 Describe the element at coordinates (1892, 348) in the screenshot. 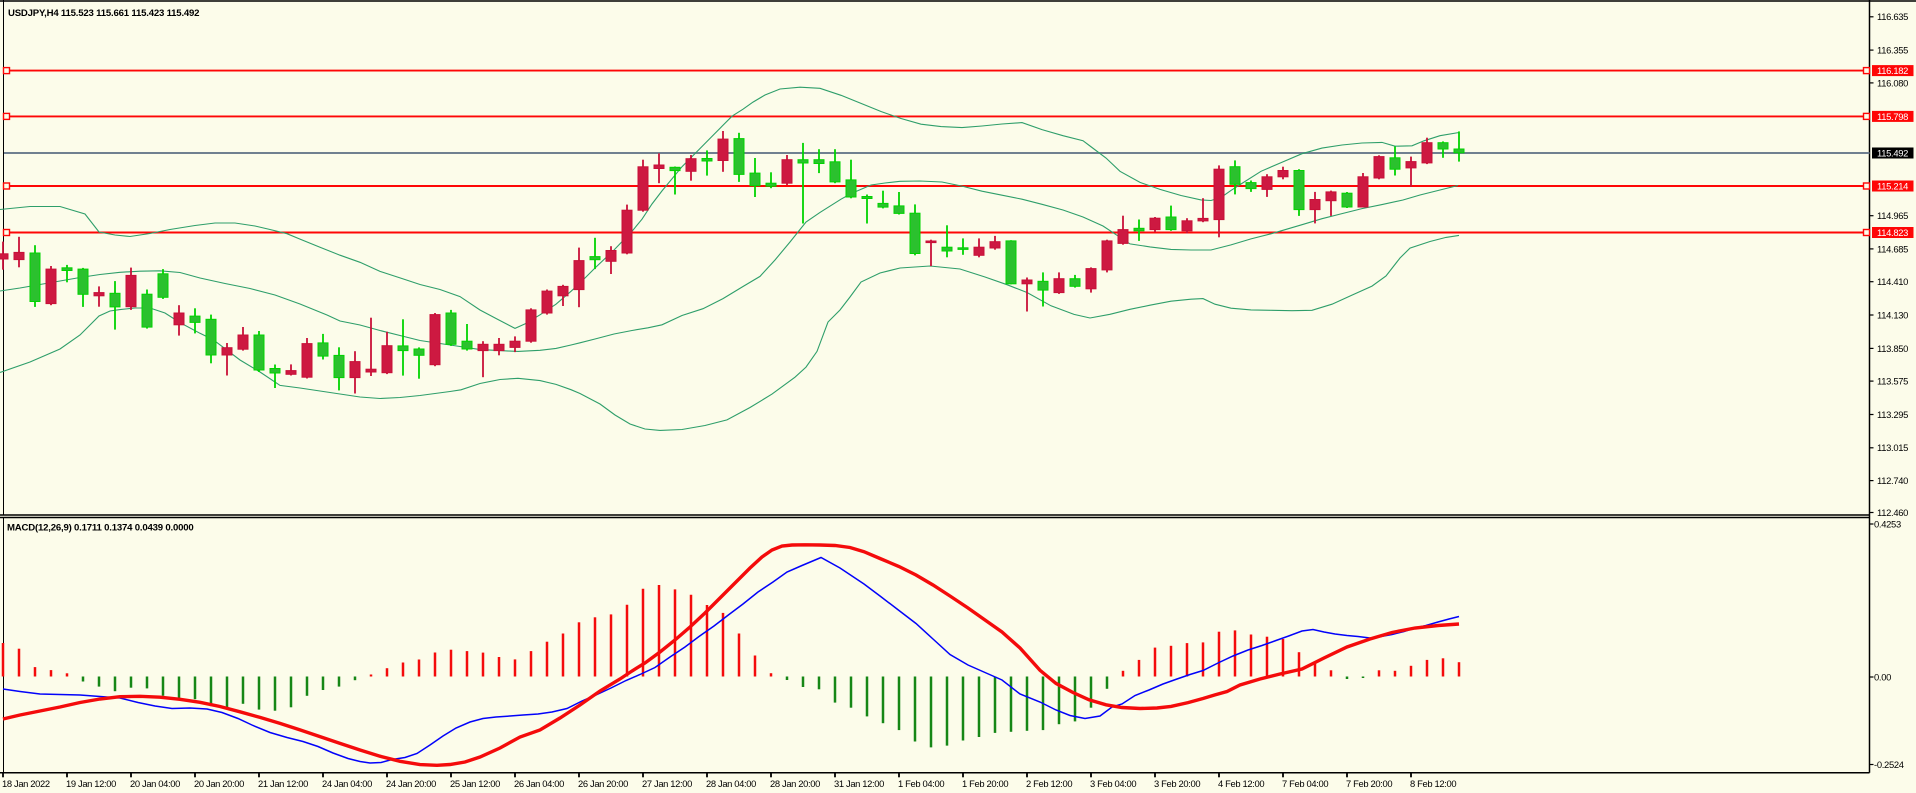

I see `svg-text: 113.850` at that location.